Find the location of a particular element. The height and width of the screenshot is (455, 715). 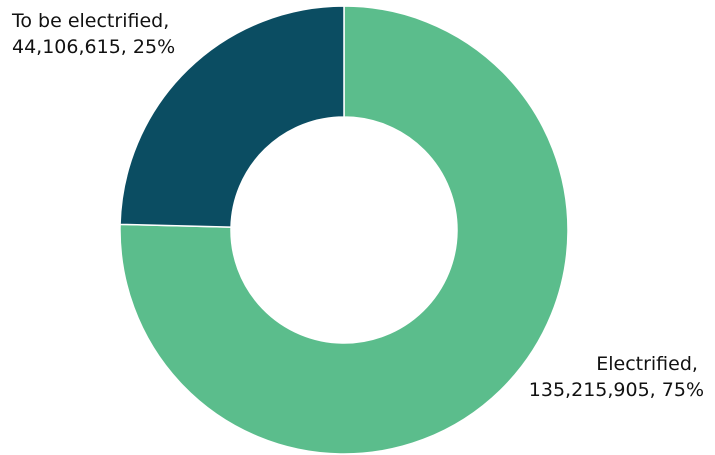

slice-label-electrified: Electrified, 135,215,905, 75% is located at coordinates (616, 377).